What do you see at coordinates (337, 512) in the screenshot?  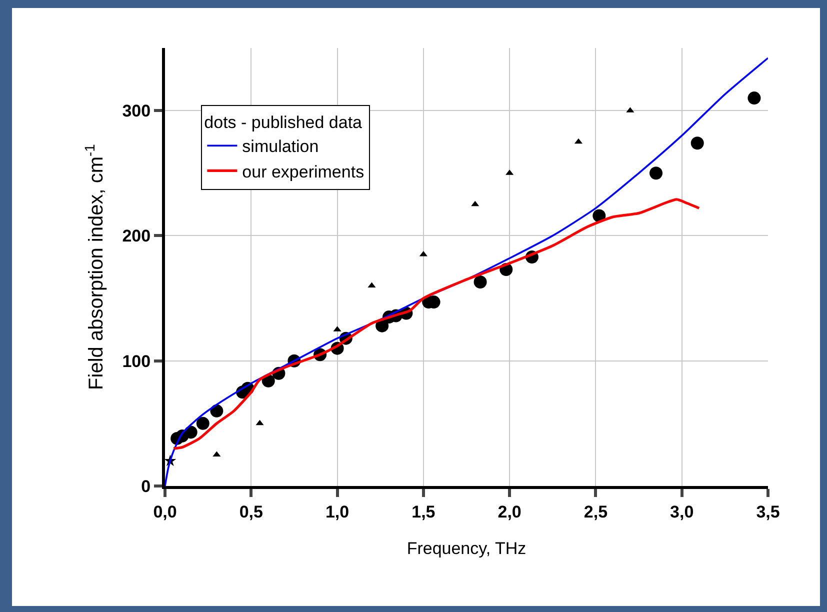 I see `x-tick-label: 1,0` at bounding box center [337, 512].